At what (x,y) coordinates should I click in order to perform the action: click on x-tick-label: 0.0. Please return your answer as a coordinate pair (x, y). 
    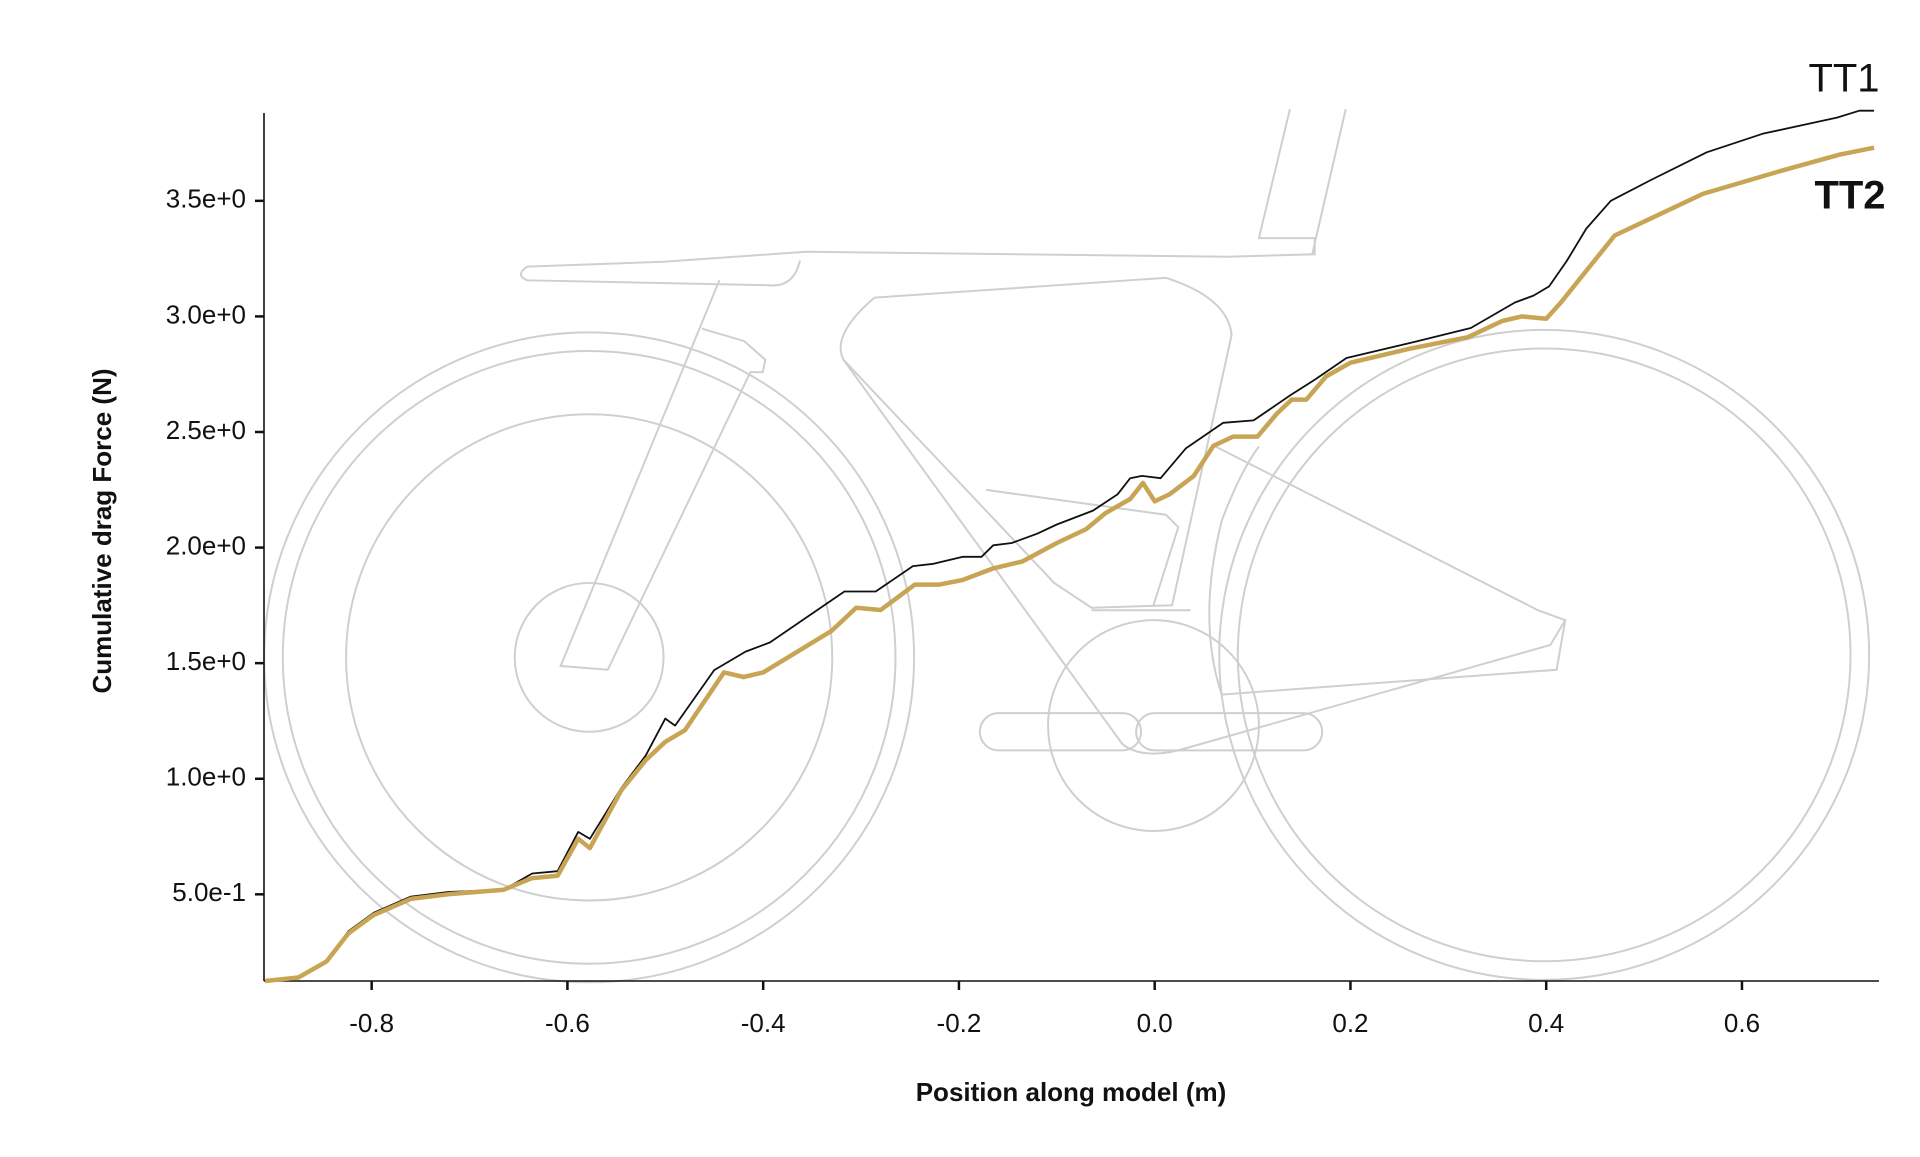
    Looking at the image, I should click on (1155, 1023).